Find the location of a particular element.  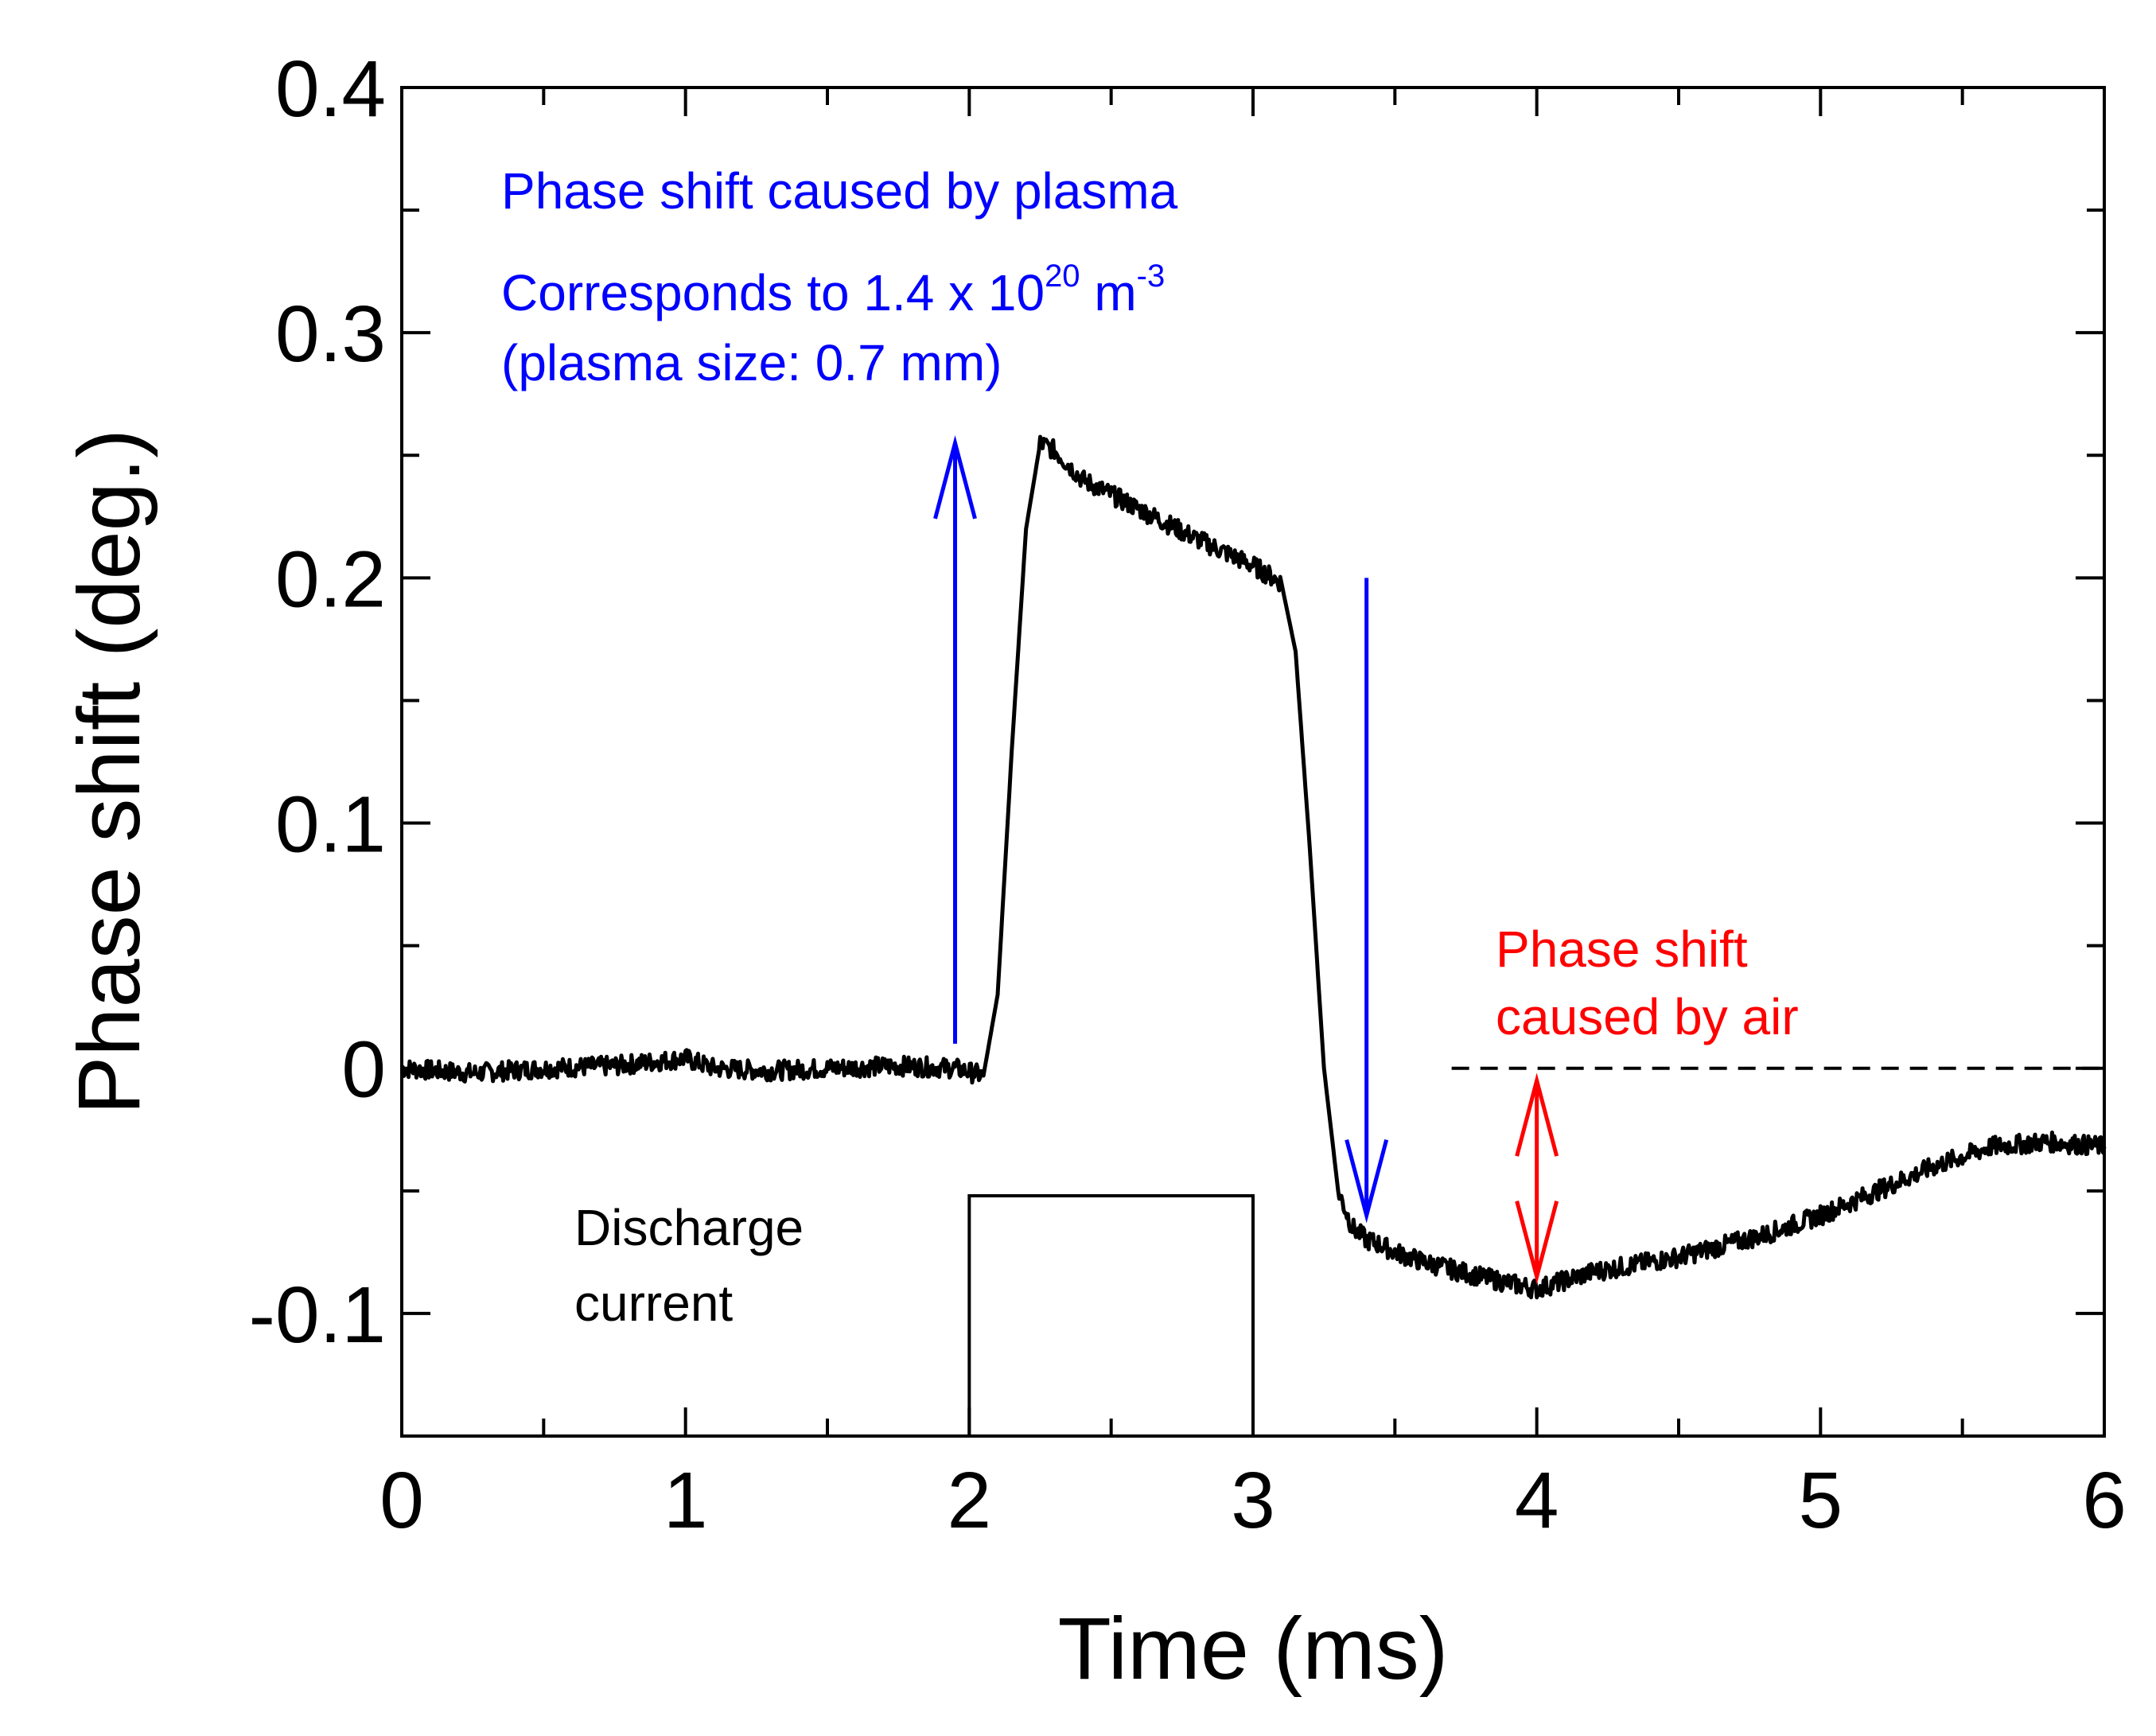

x-axis-title: Time (ms) is located at coordinates (1254, 1649).